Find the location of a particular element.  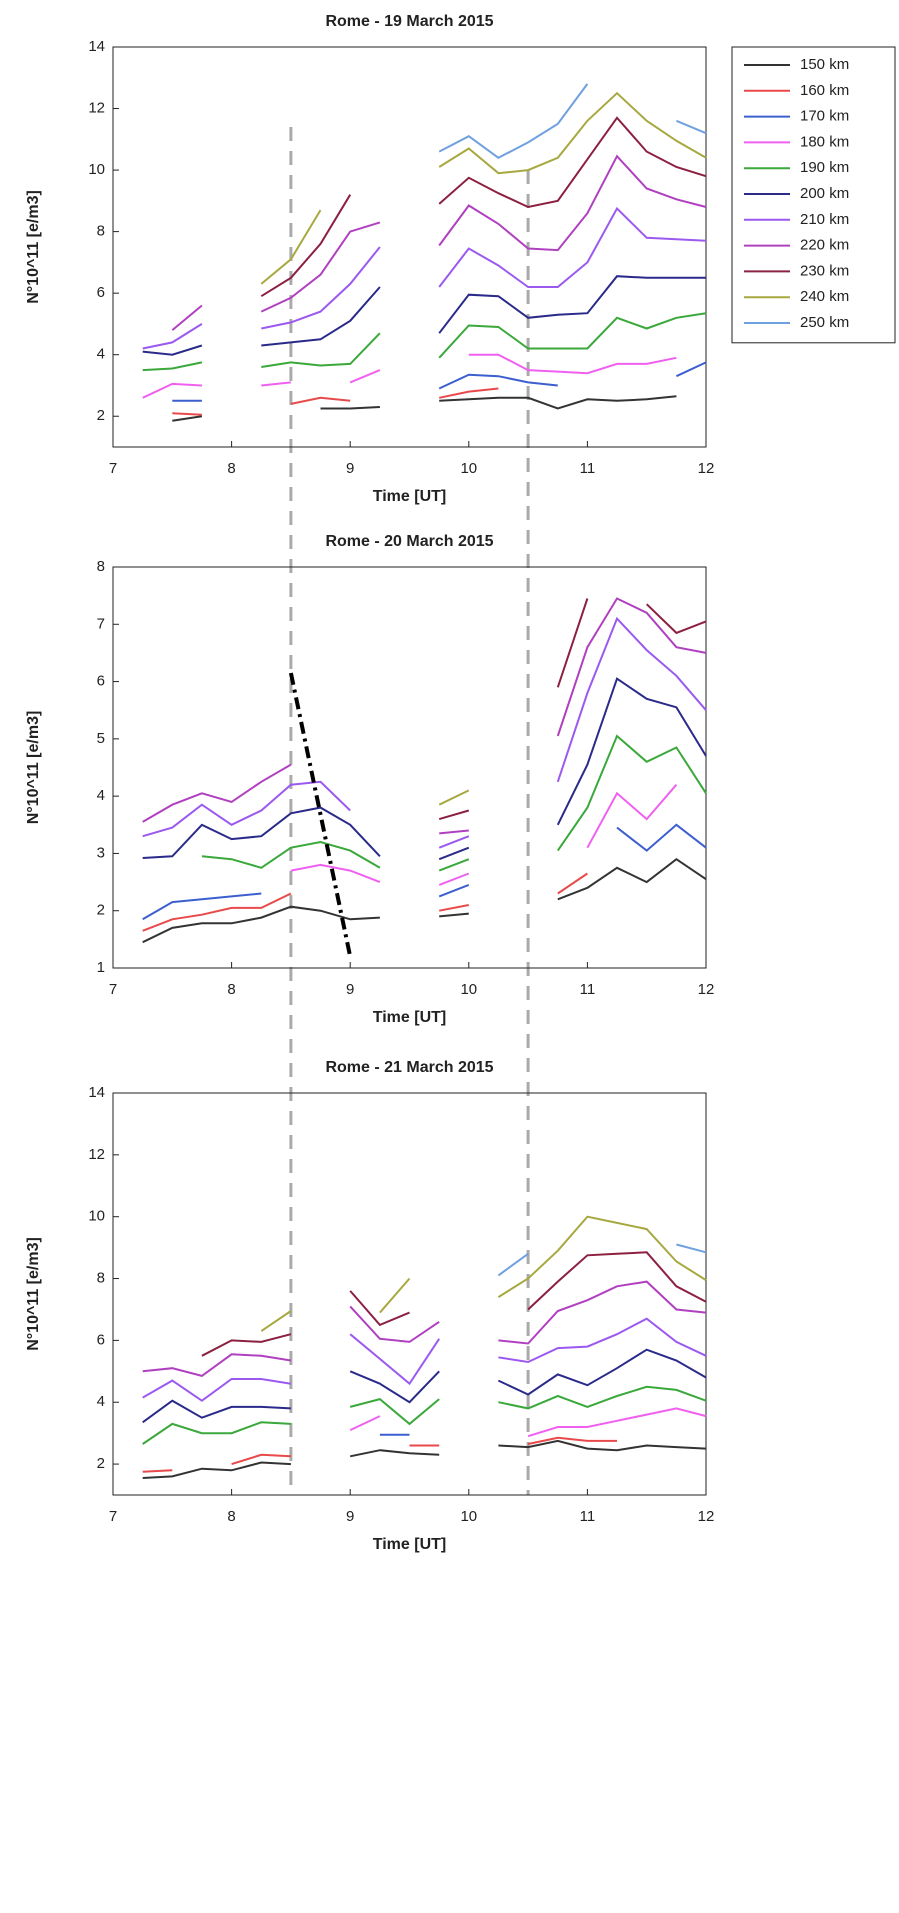

trend-line is located at coordinates (320, 814).